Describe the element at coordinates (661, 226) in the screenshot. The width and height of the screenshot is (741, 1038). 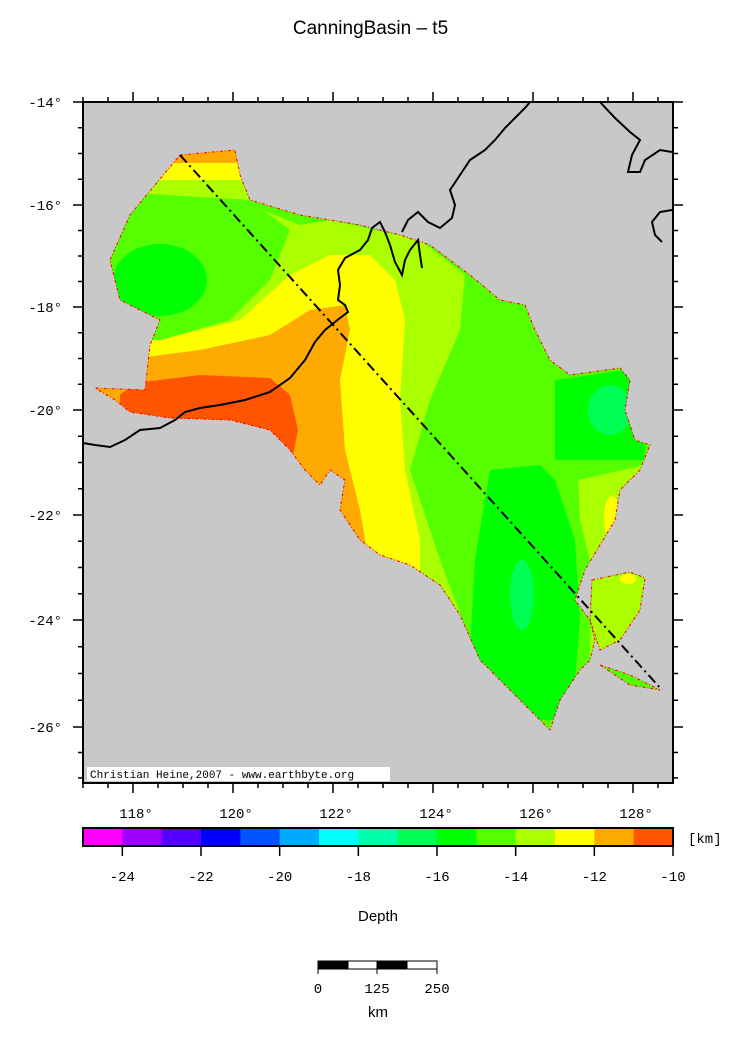
I see `coastline-east` at that location.